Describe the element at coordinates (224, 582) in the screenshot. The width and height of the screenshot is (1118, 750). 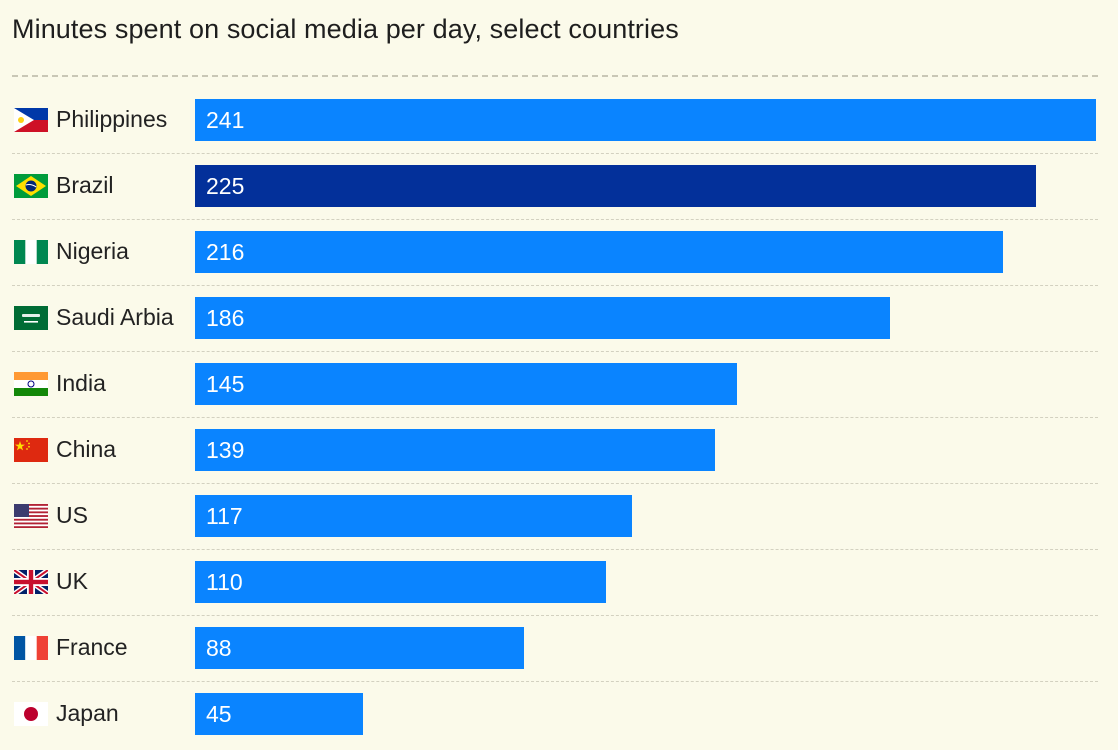
I see `data-label: 110` at that location.